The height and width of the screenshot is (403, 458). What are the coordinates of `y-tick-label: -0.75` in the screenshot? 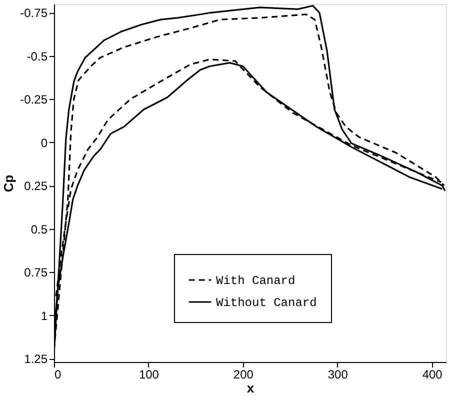 It's located at (34, 13).